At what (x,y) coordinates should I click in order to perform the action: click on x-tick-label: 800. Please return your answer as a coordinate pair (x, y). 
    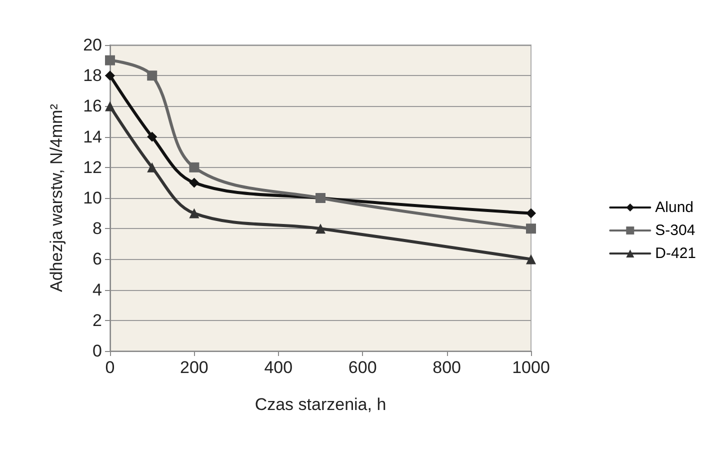
    Looking at the image, I should click on (446, 367).